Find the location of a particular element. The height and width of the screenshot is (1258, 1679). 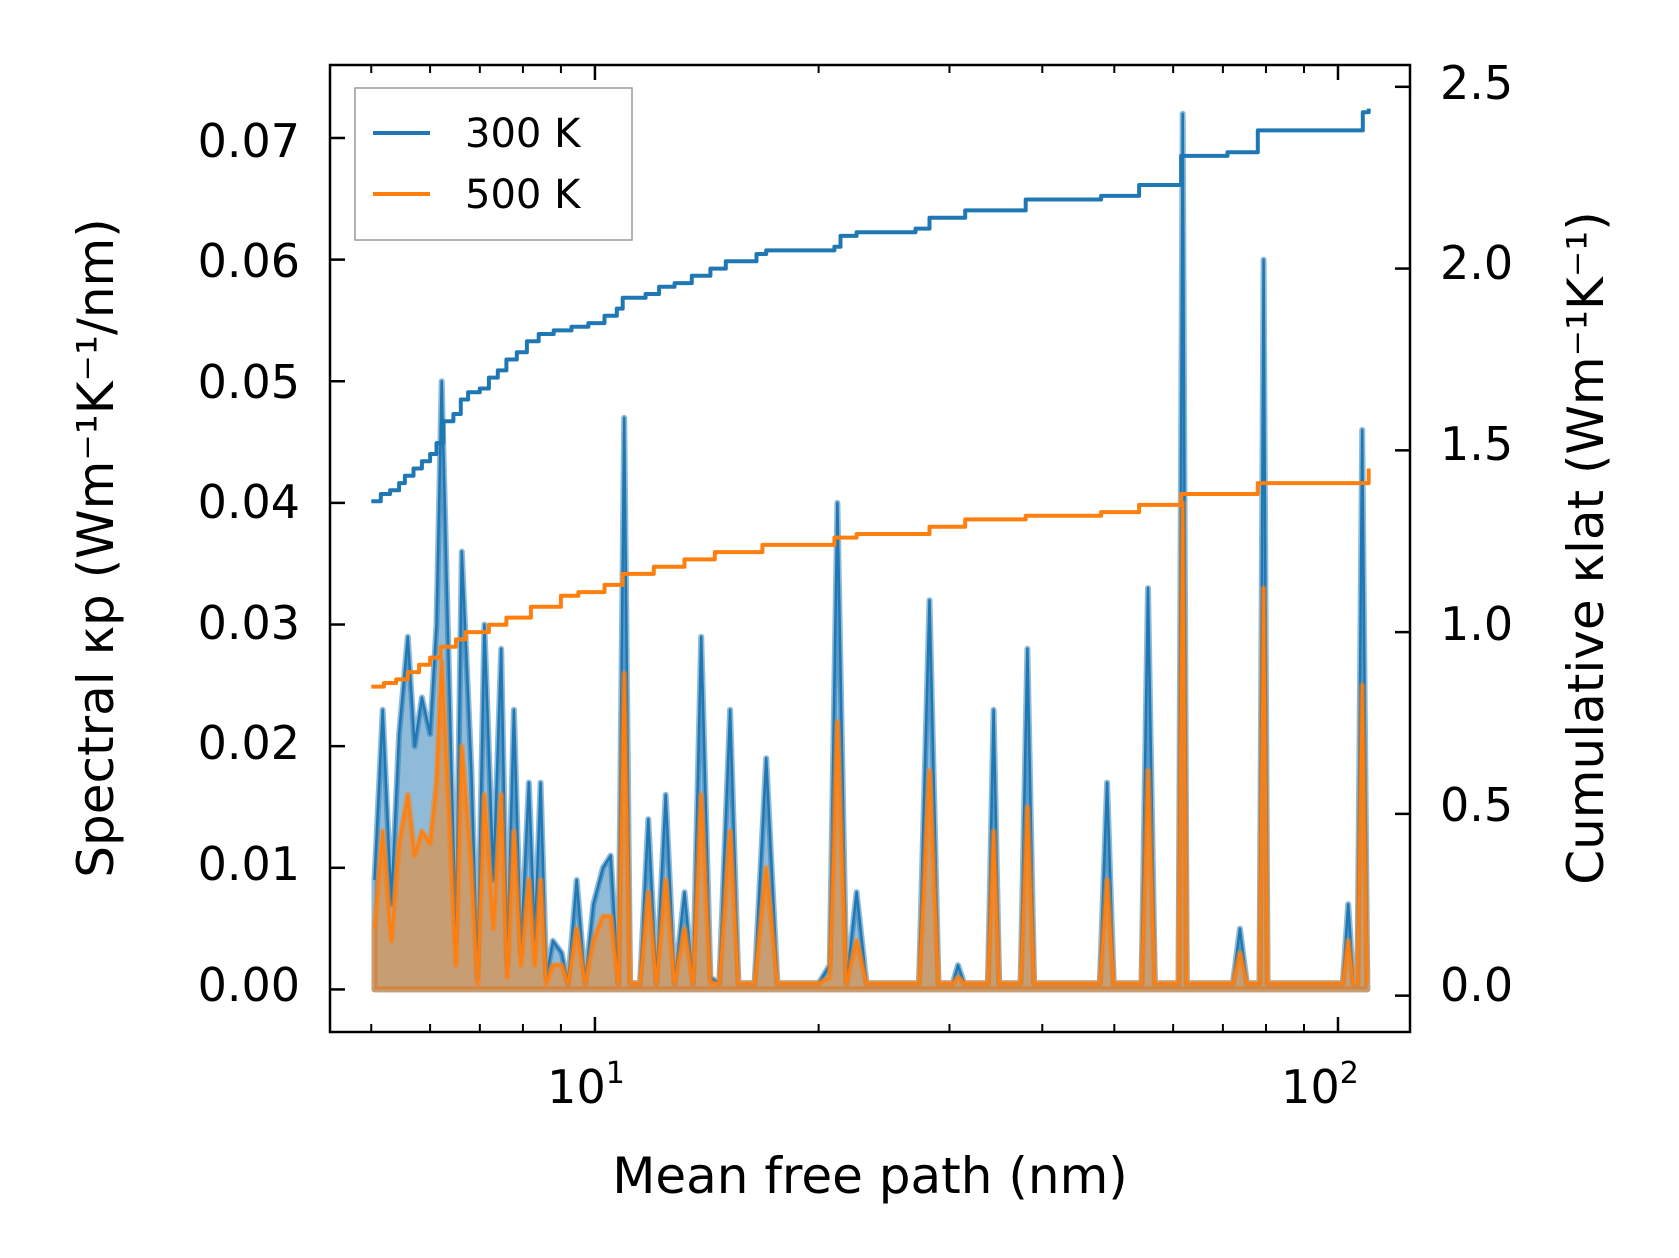

y-right-tick-label: 0.5 is located at coordinates (1476, 805).